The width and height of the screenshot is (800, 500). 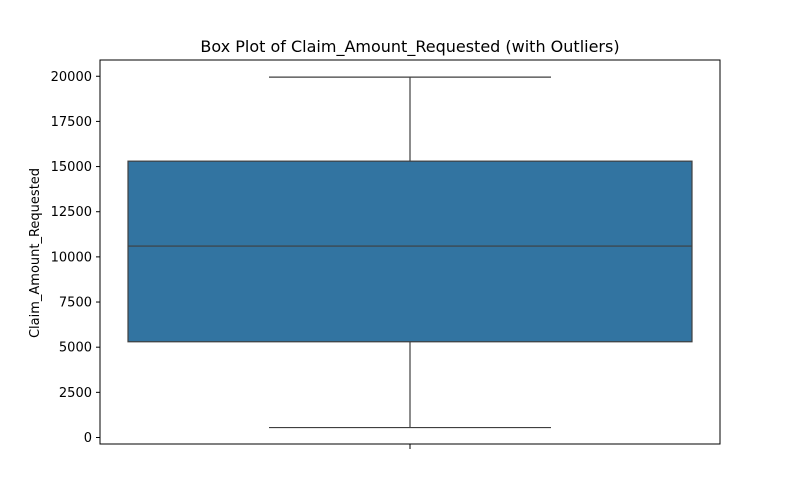 I want to click on y-tick-label: 0, so click(x=88, y=438).